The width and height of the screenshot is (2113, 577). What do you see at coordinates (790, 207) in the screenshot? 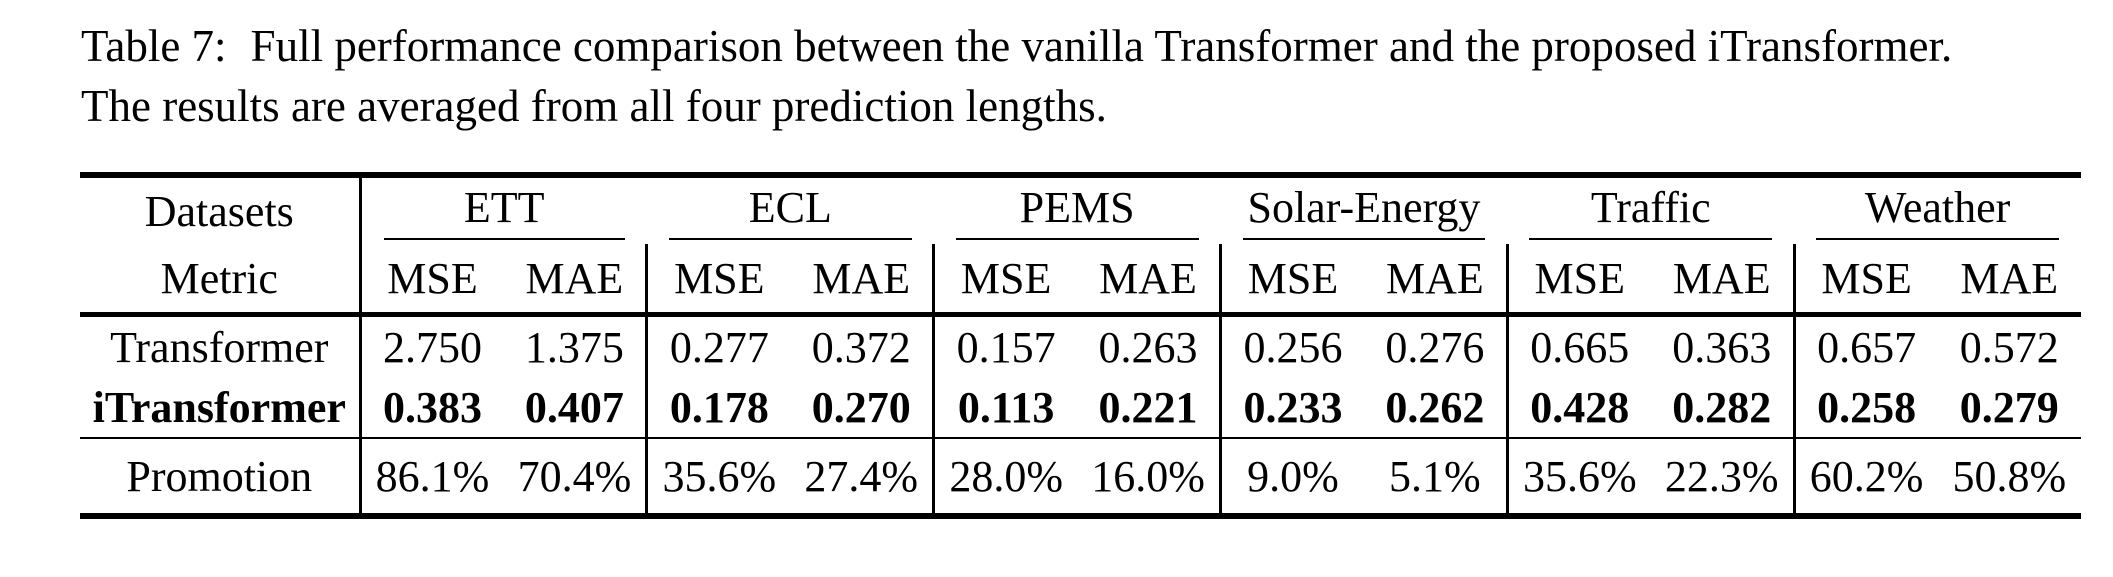
I see `group-name-label: ECL` at bounding box center [790, 207].